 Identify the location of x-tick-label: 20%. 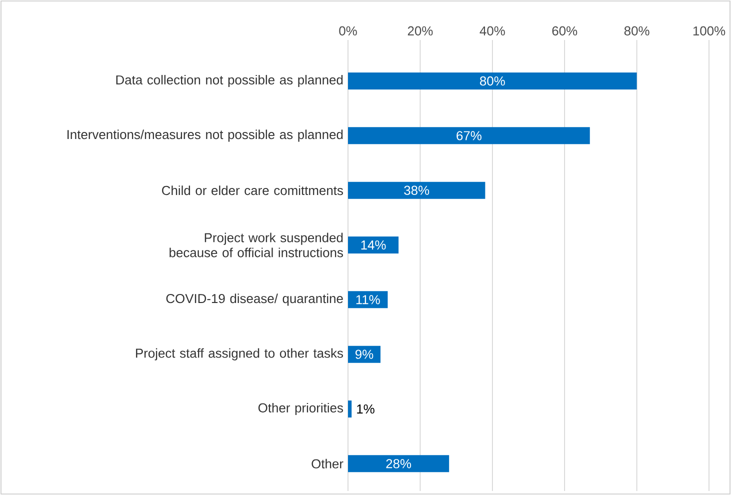
(420, 31).